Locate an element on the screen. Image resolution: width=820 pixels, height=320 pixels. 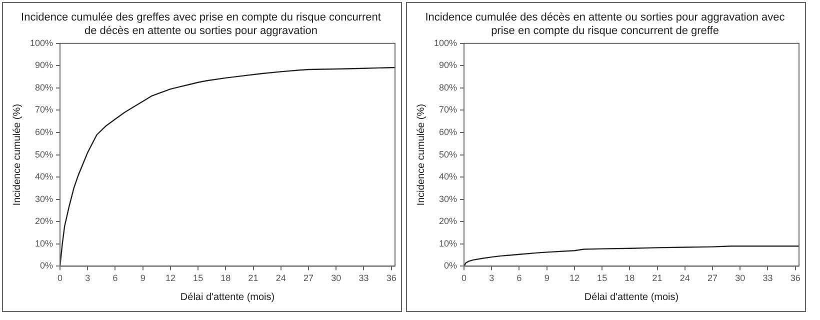
chart-title: Incidence cumulée des décès en attente ou sorties pour aggravation avec prise en compte du risque concurrent de greffe is located at coordinates (605, 24).